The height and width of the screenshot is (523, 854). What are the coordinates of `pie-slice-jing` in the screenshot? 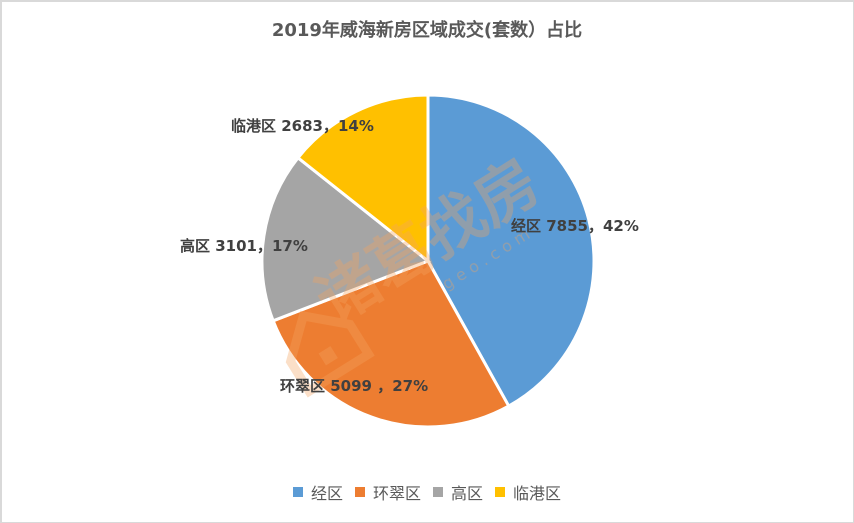 It's located at (511, 251).